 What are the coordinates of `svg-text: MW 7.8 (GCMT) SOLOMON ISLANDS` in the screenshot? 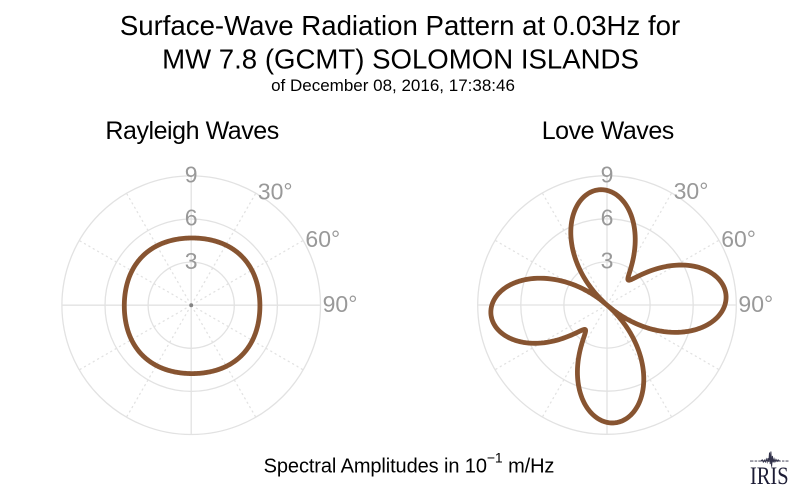 It's located at (400, 59).